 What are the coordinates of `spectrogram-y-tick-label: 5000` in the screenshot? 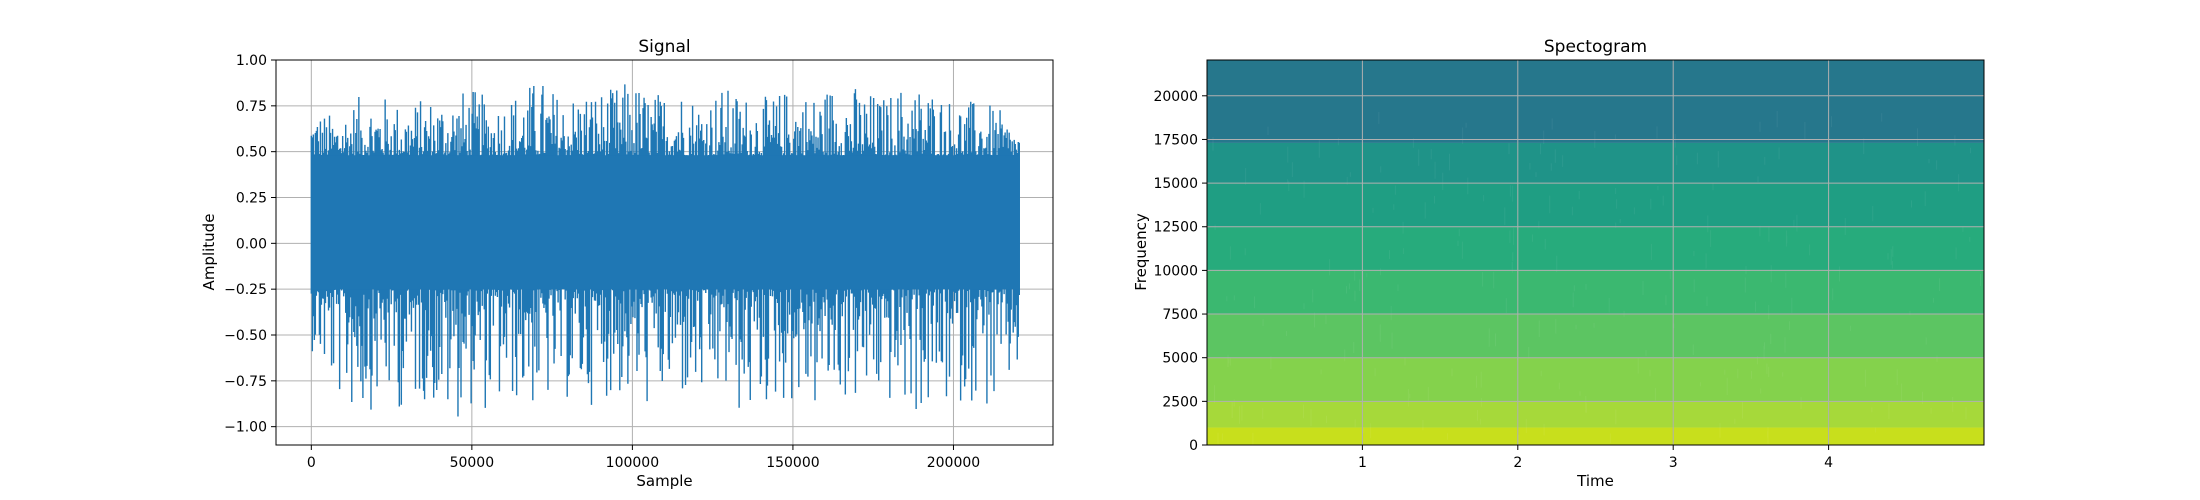 It's located at (1180, 359).